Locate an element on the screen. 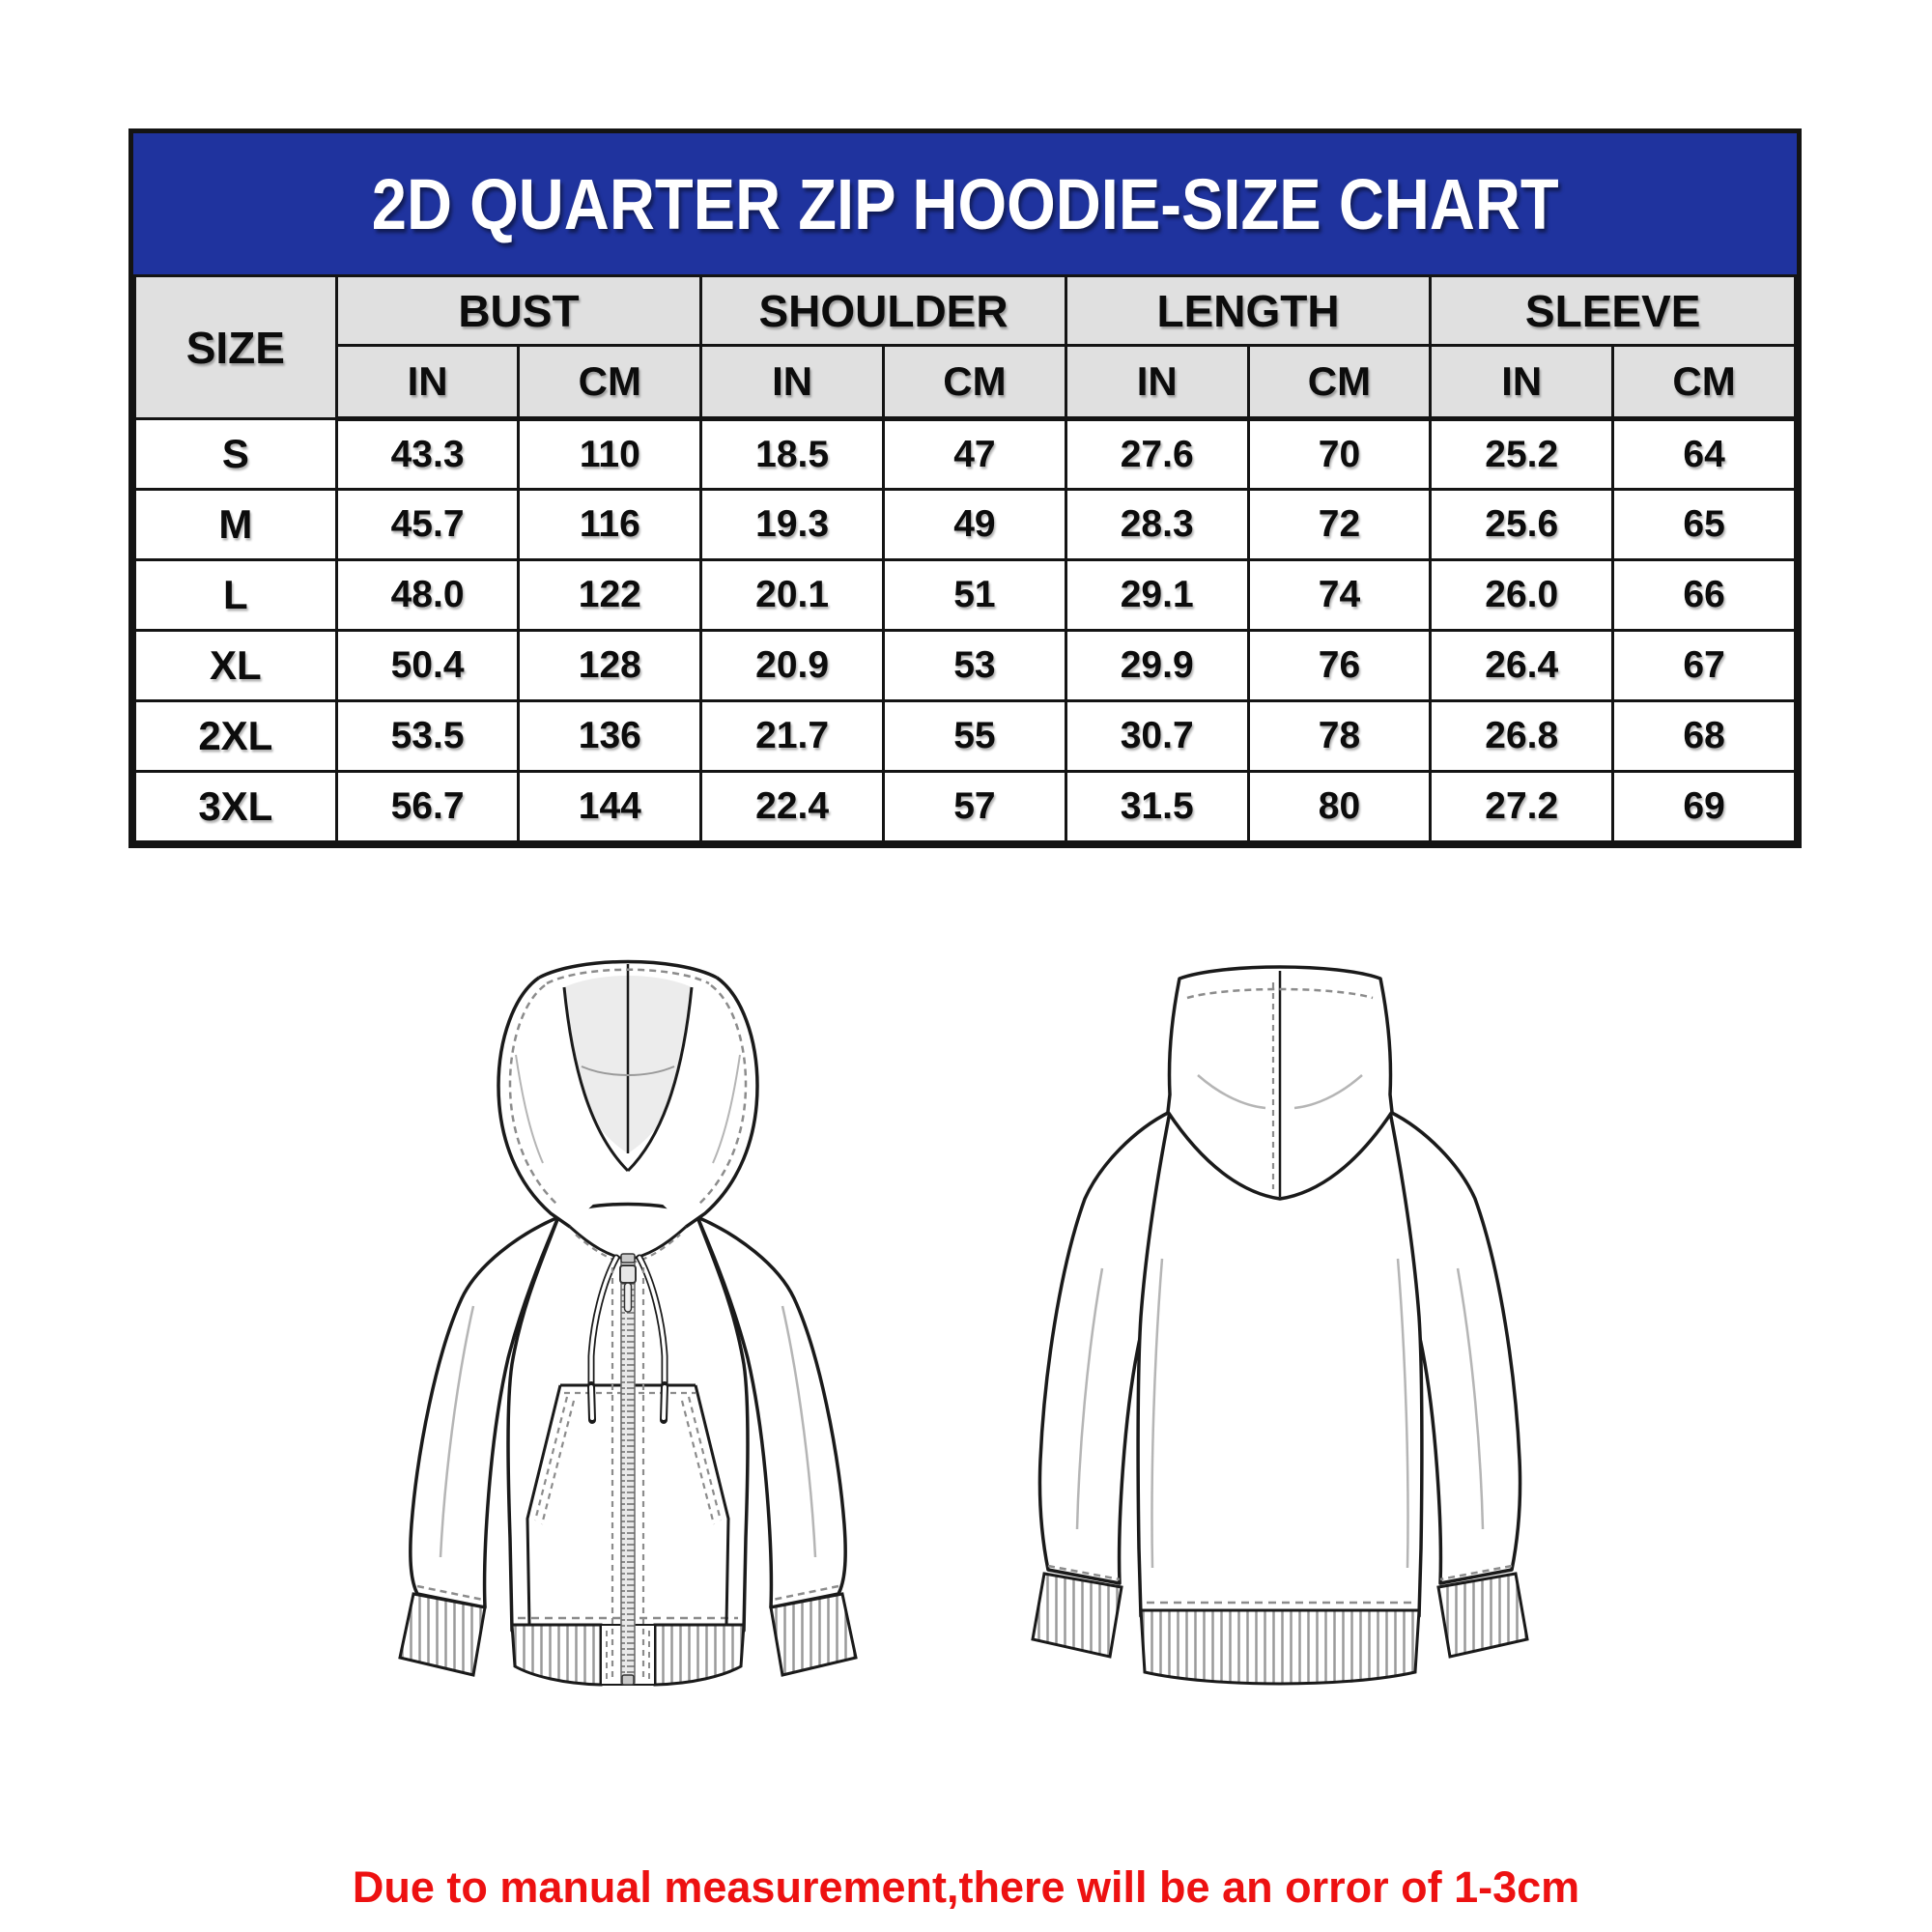  cell: 76 is located at coordinates (1339, 665).